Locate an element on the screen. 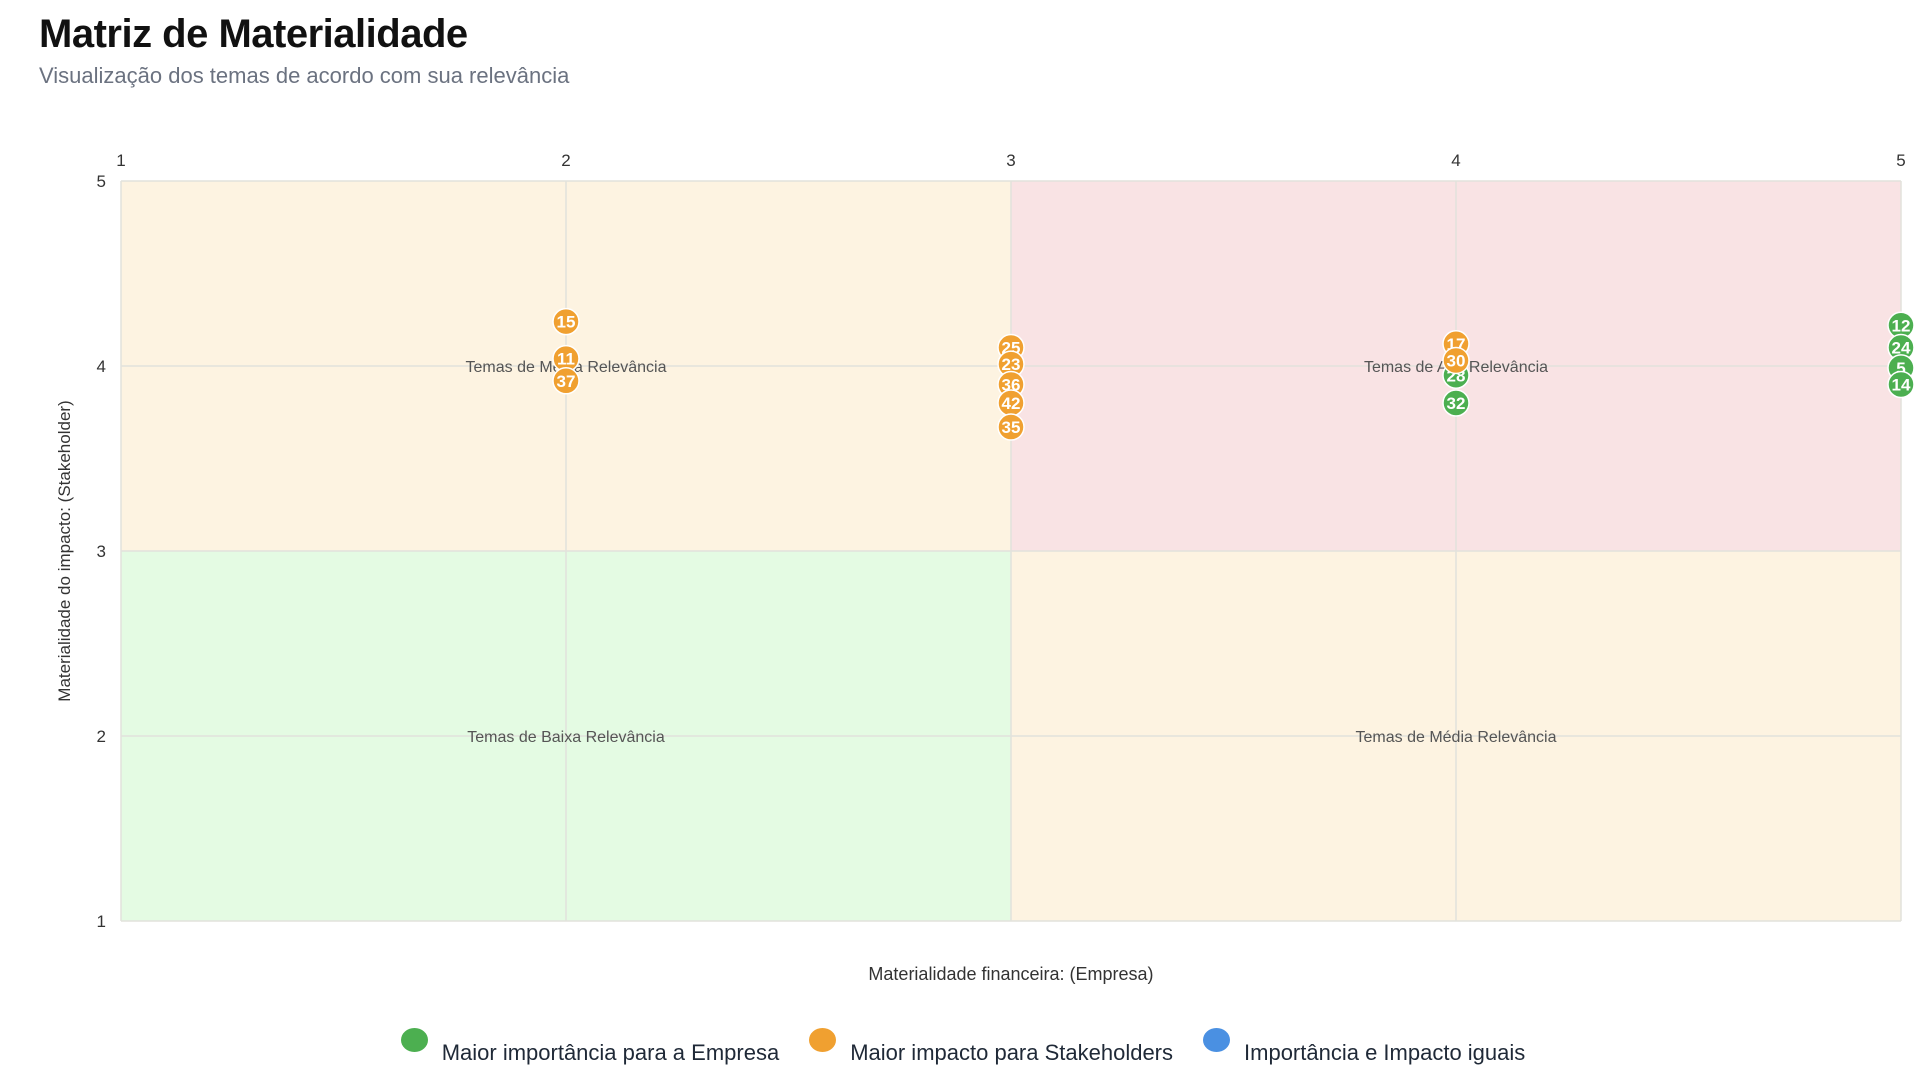  data-point-label-36: 36 is located at coordinates (1011, 385).